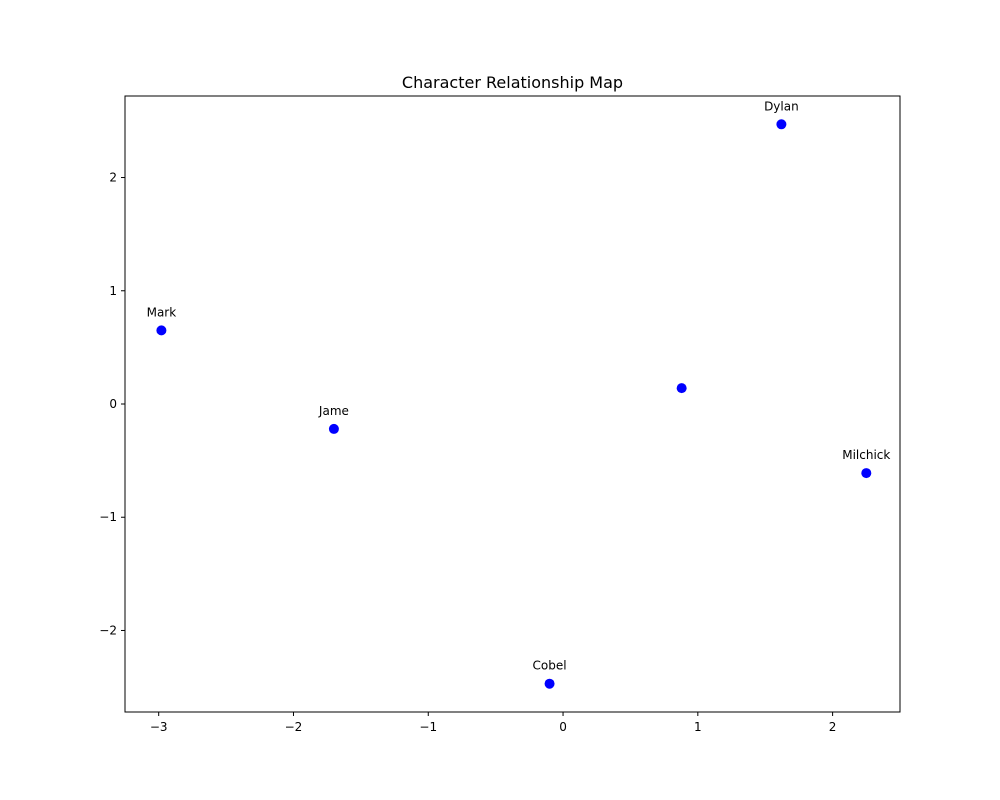 The height and width of the screenshot is (800, 1000). What do you see at coordinates (866, 455) in the screenshot?
I see `point-label: Milchick` at bounding box center [866, 455].